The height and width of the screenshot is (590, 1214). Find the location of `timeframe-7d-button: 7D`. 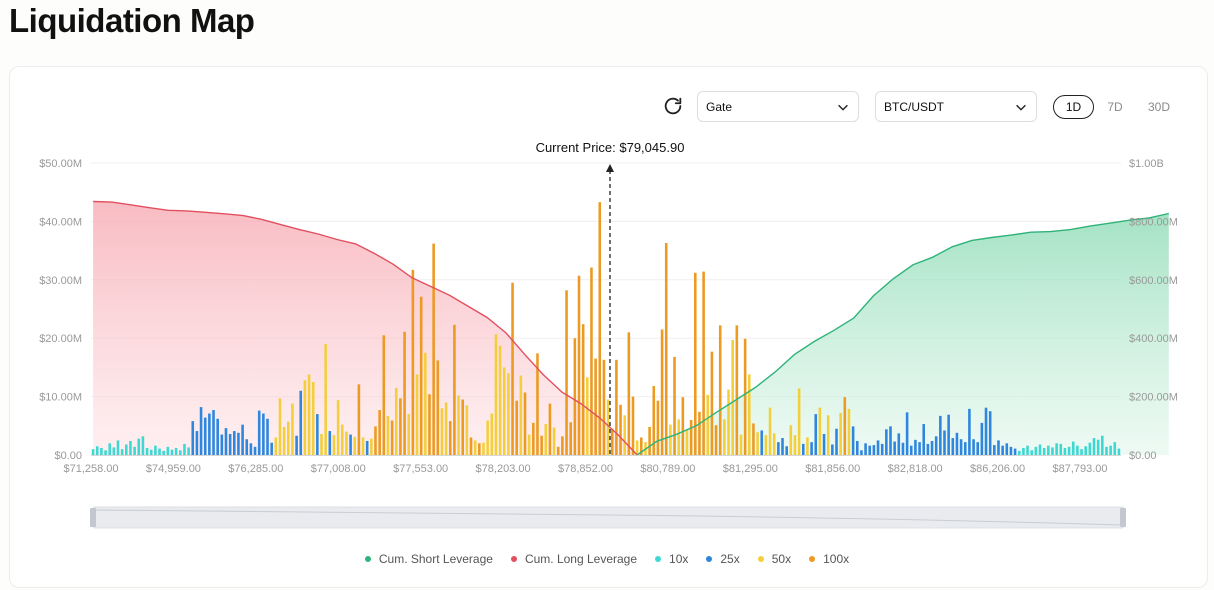

timeframe-7d-button: 7D is located at coordinates (1115, 107).